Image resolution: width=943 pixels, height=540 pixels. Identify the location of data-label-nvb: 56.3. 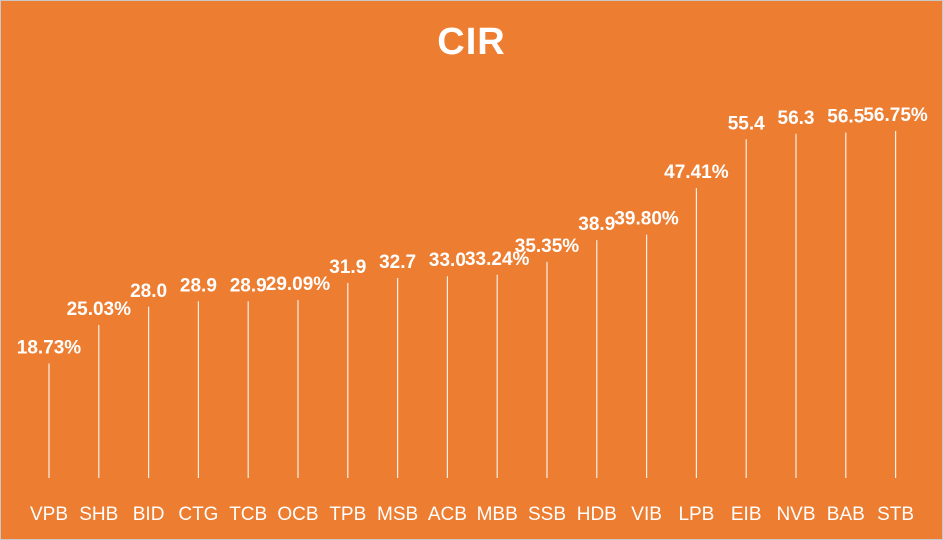
(796, 118).